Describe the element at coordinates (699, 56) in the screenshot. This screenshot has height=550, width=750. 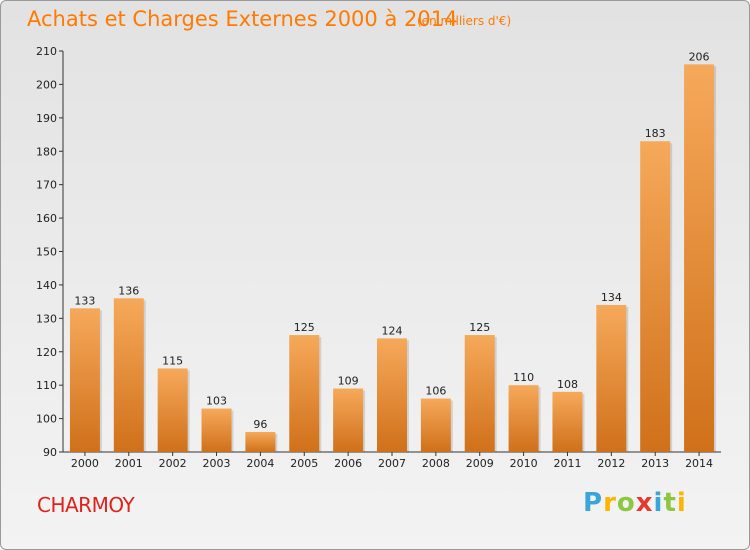
I see `data-label: 206` at that location.